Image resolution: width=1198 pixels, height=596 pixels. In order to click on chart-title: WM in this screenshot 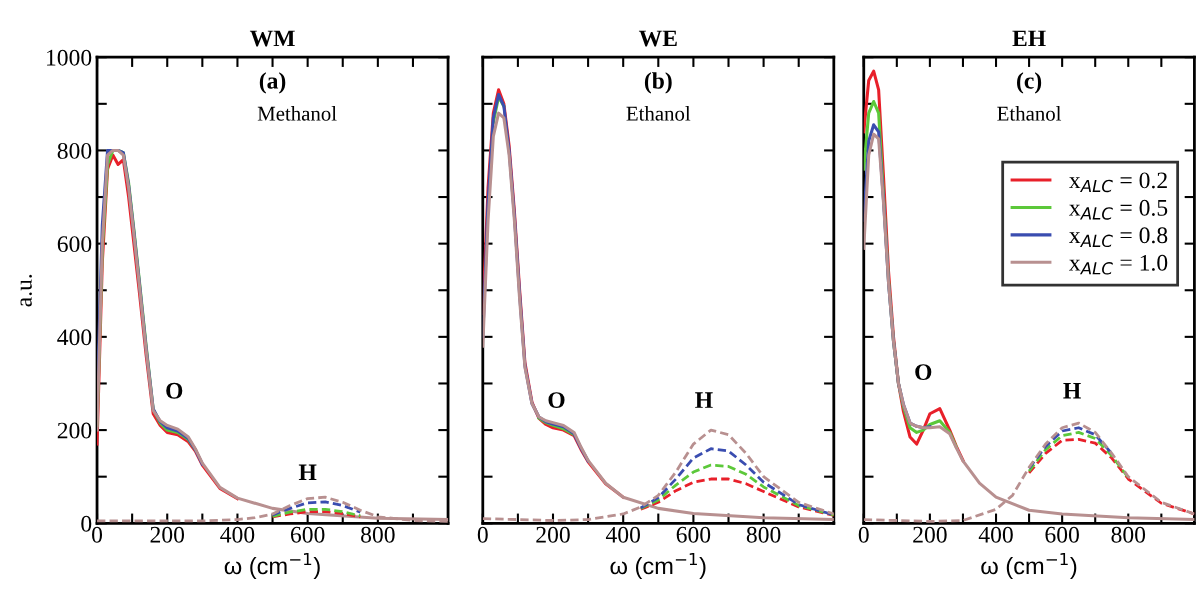, I will do `click(272, 38)`.